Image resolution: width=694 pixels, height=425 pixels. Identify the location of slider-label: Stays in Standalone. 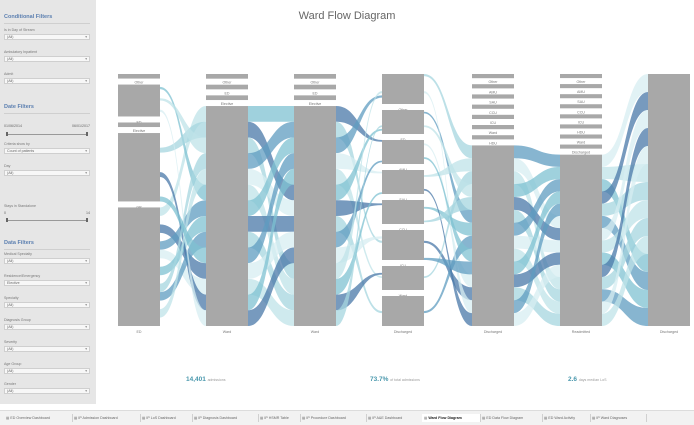
(20, 206).